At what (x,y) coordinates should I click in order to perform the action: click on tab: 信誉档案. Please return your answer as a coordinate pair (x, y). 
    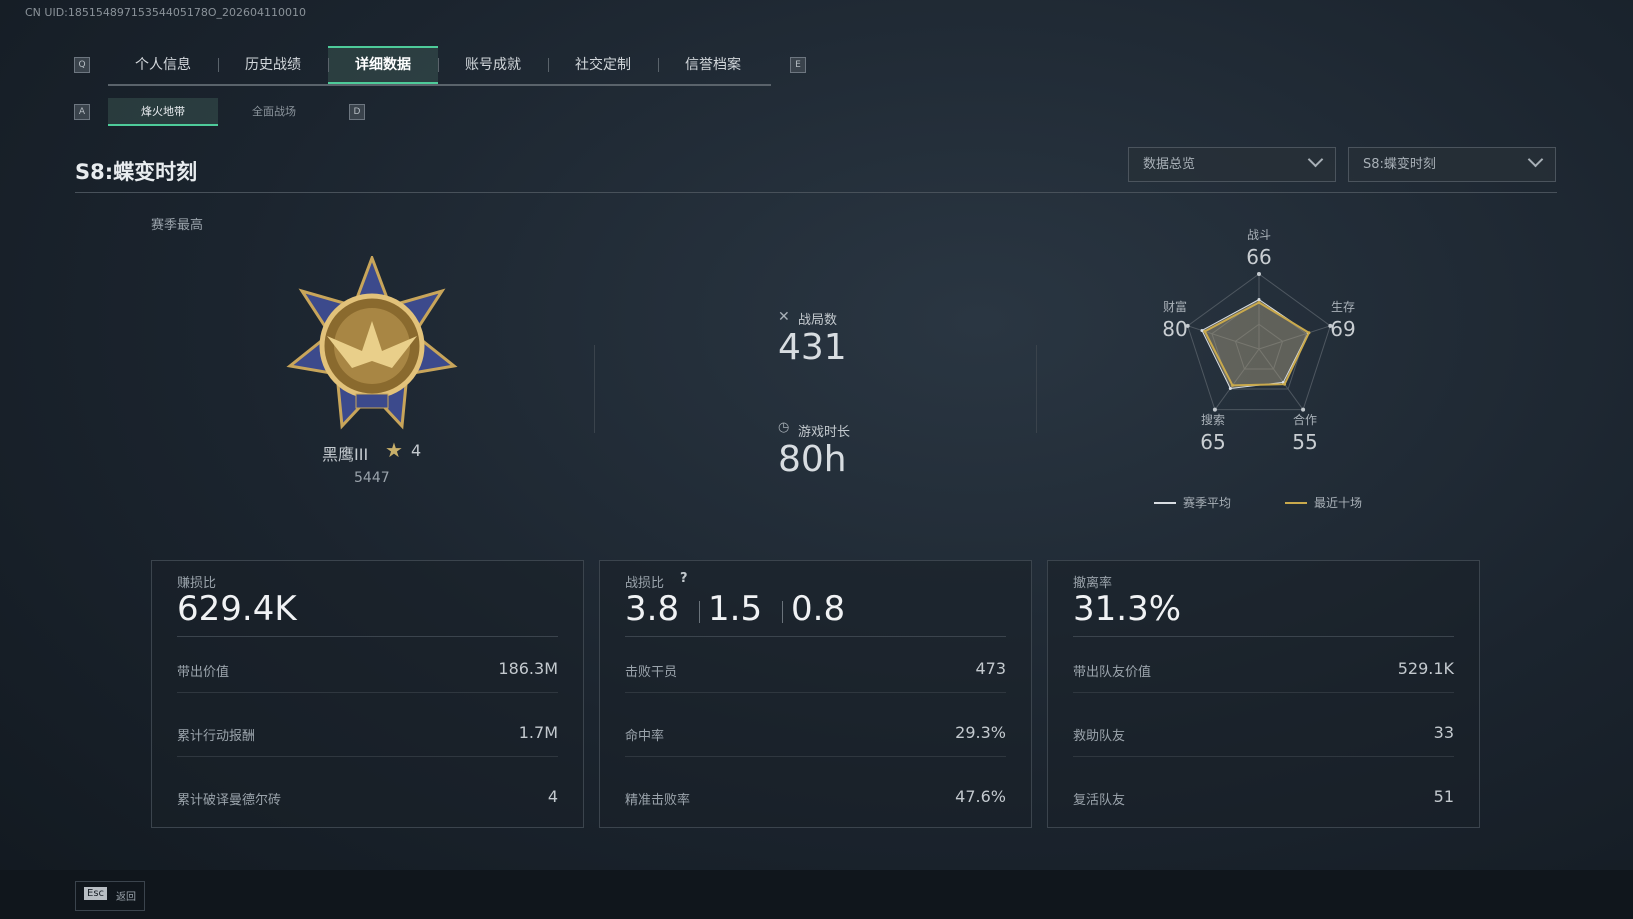
    Looking at the image, I should click on (713, 65).